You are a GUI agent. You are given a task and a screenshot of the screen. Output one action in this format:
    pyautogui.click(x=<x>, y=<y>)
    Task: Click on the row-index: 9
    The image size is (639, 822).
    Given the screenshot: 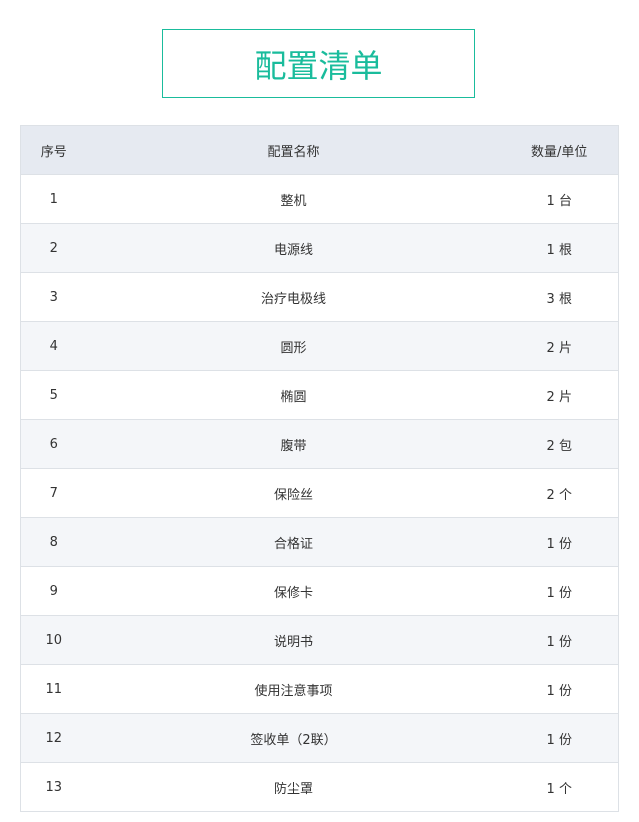 What is the action you would take?
    pyautogui.click(x=53, y=591)
    